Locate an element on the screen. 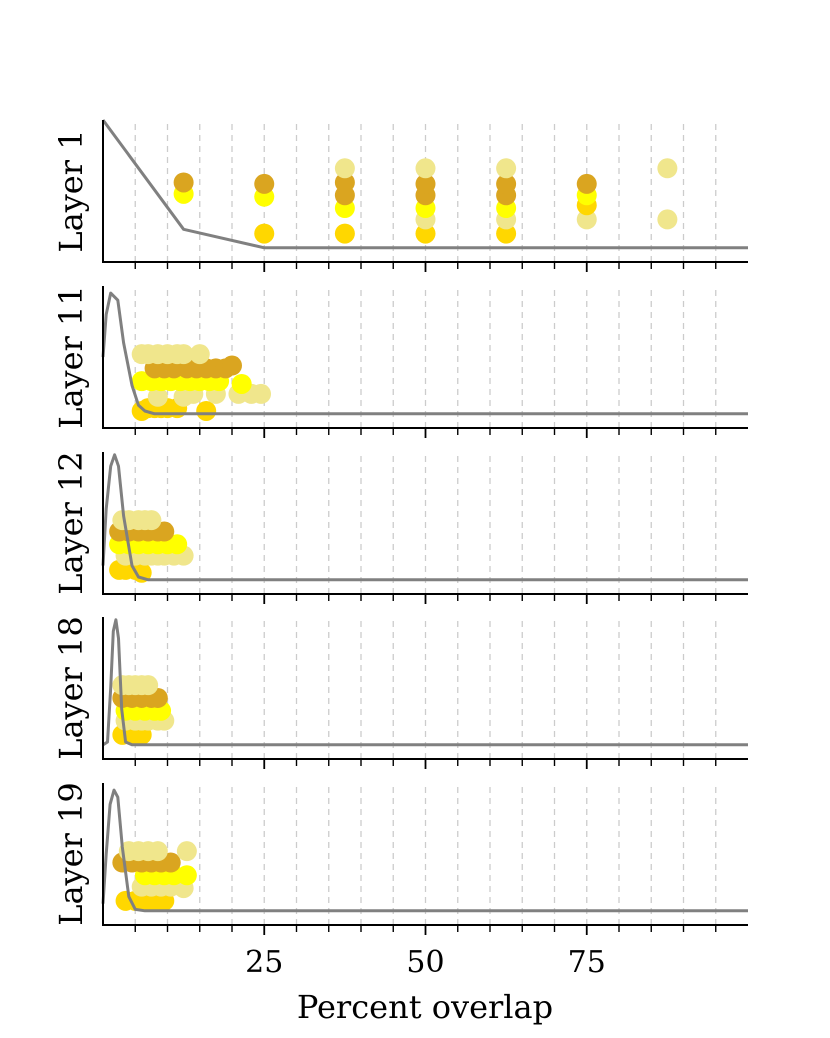  panel-3: Layer 12 is located at coordinates (400, 527).